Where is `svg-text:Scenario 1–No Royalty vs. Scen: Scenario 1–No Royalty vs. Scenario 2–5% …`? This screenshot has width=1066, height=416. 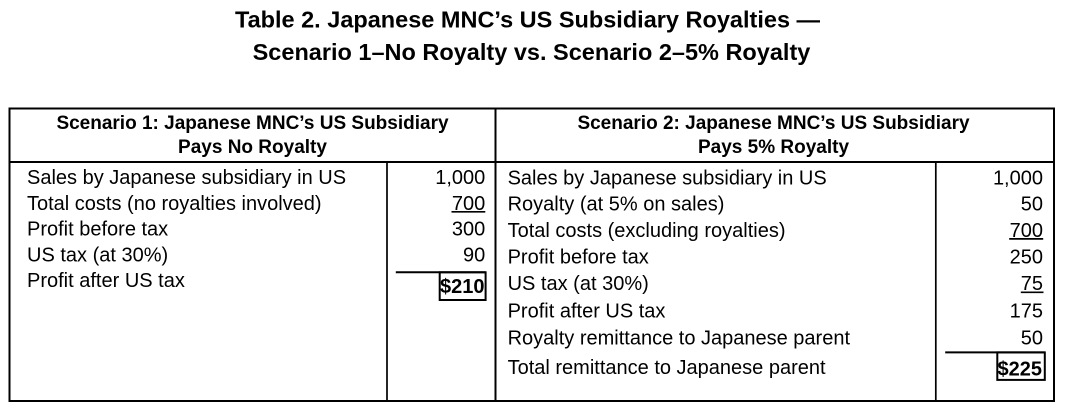 svg-text:Scenario 1–No Royalty vs. Scen: Scenario 1–No Royalty vs. Scenario 2–5% … is located at coordinates (532, 52).